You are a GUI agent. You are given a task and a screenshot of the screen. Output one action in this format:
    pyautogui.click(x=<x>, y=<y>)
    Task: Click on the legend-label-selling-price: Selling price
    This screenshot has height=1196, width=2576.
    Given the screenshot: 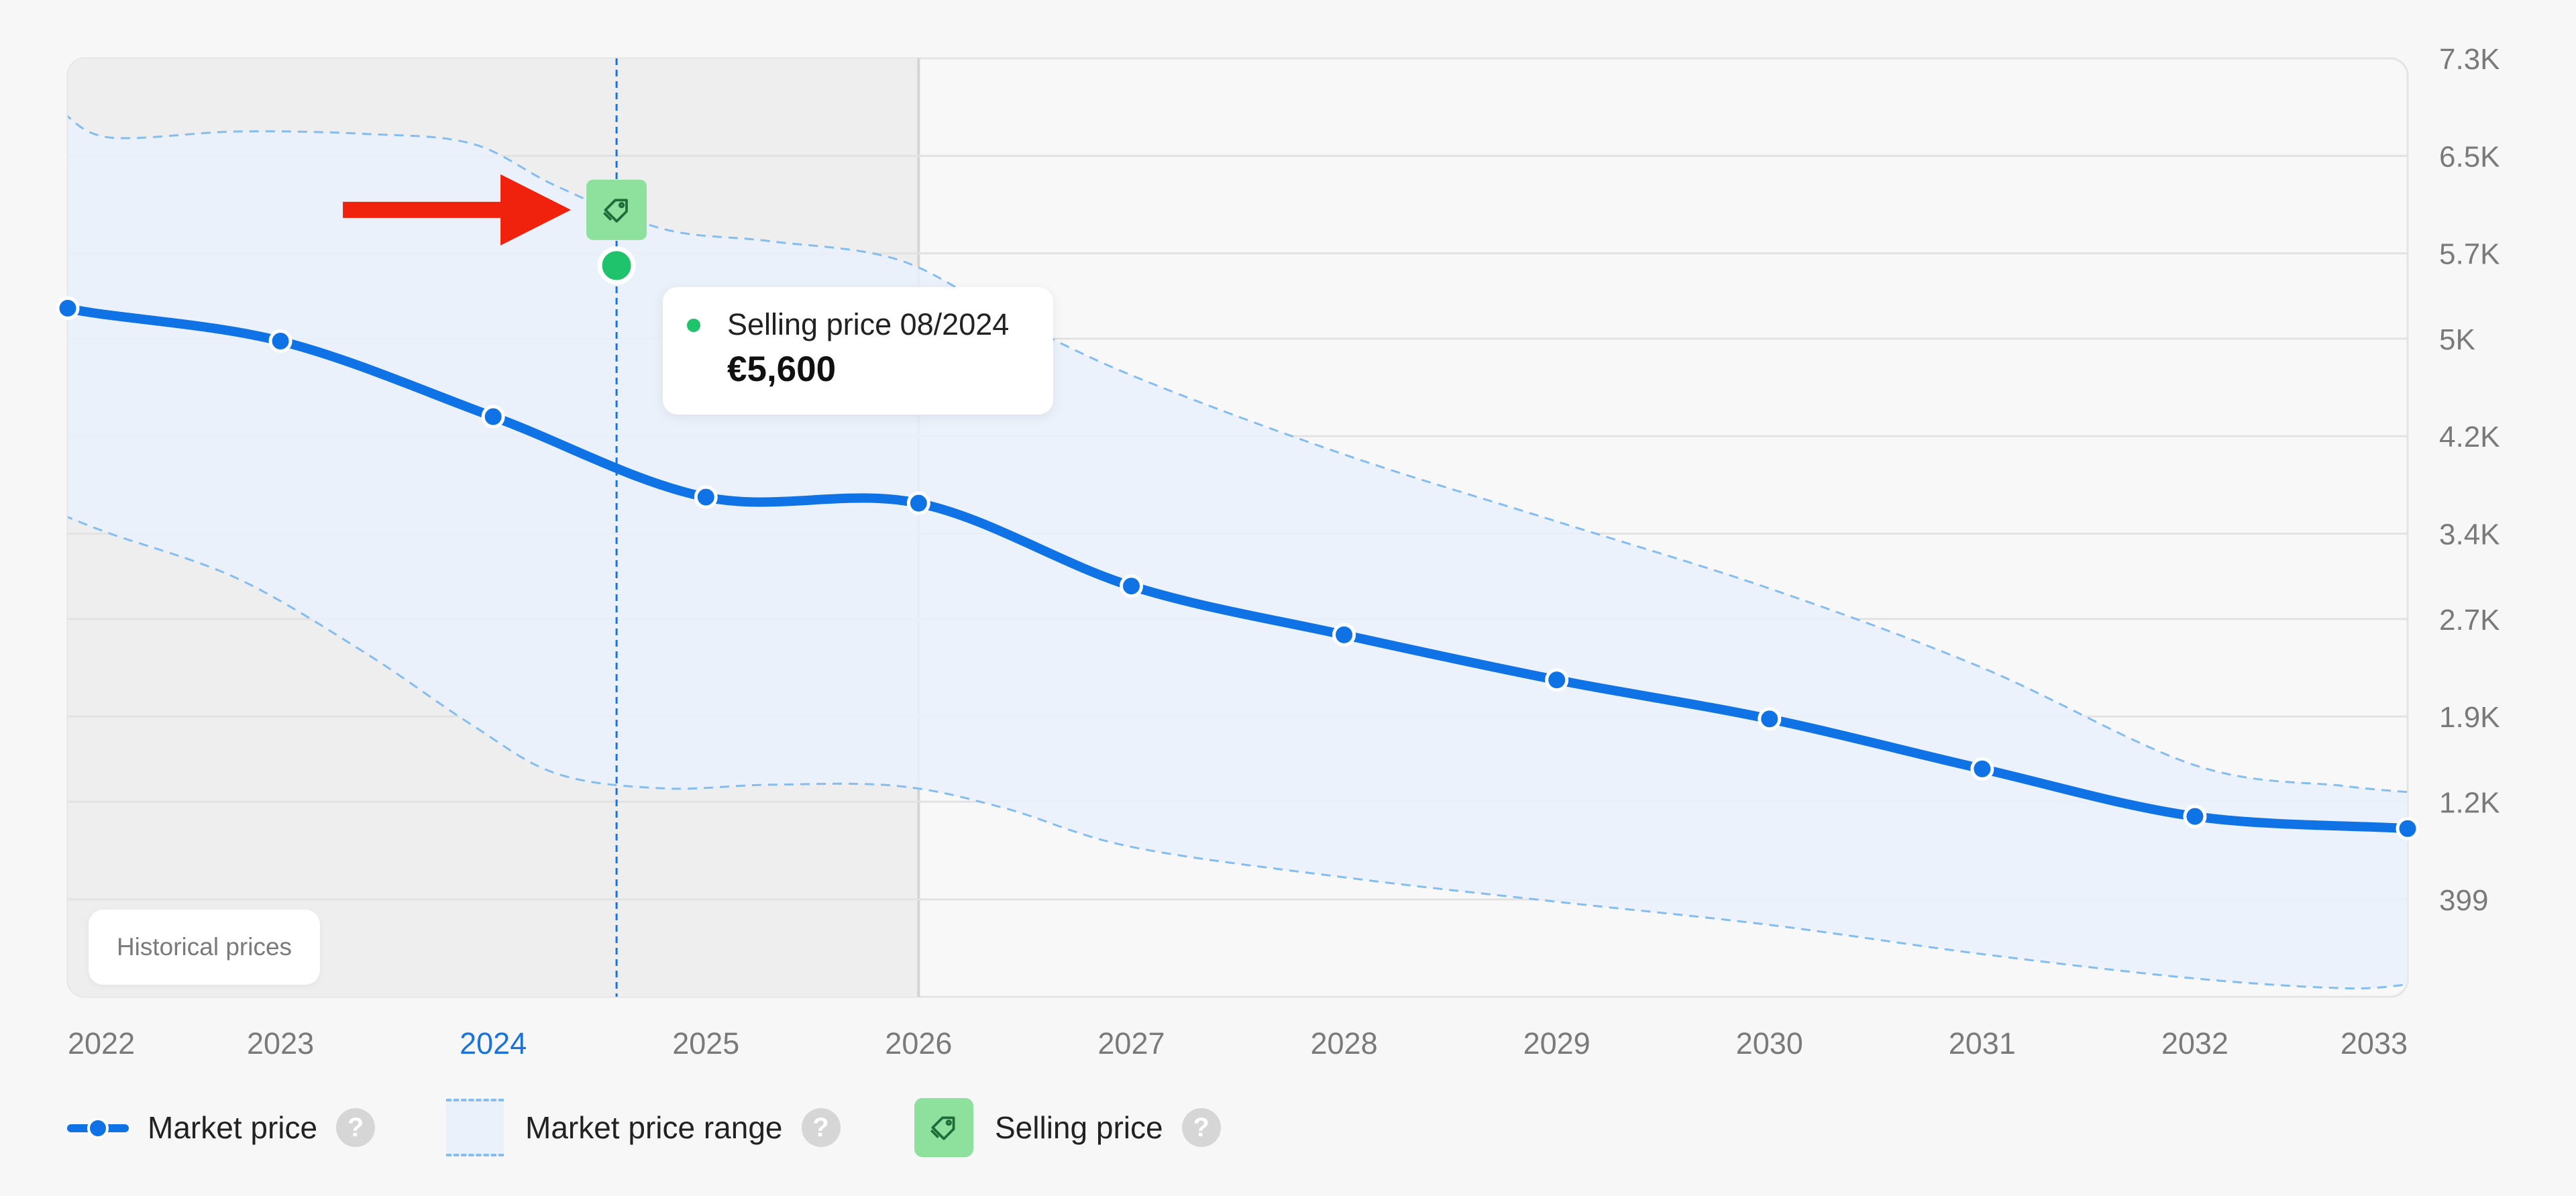 What is the action you would take?
    pyautogui.click(x=1079, y=1127)
    